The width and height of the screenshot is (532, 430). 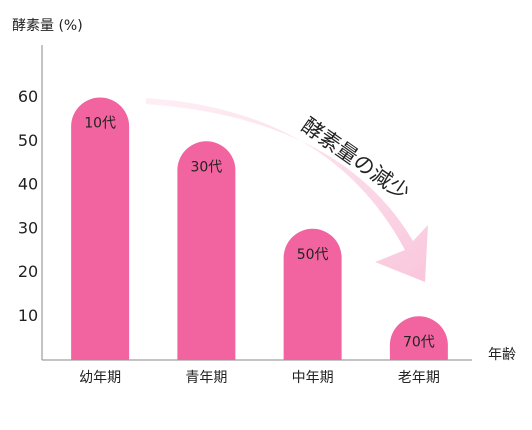 I want to click on bar-label: 70代, so click(x=419, y=342).